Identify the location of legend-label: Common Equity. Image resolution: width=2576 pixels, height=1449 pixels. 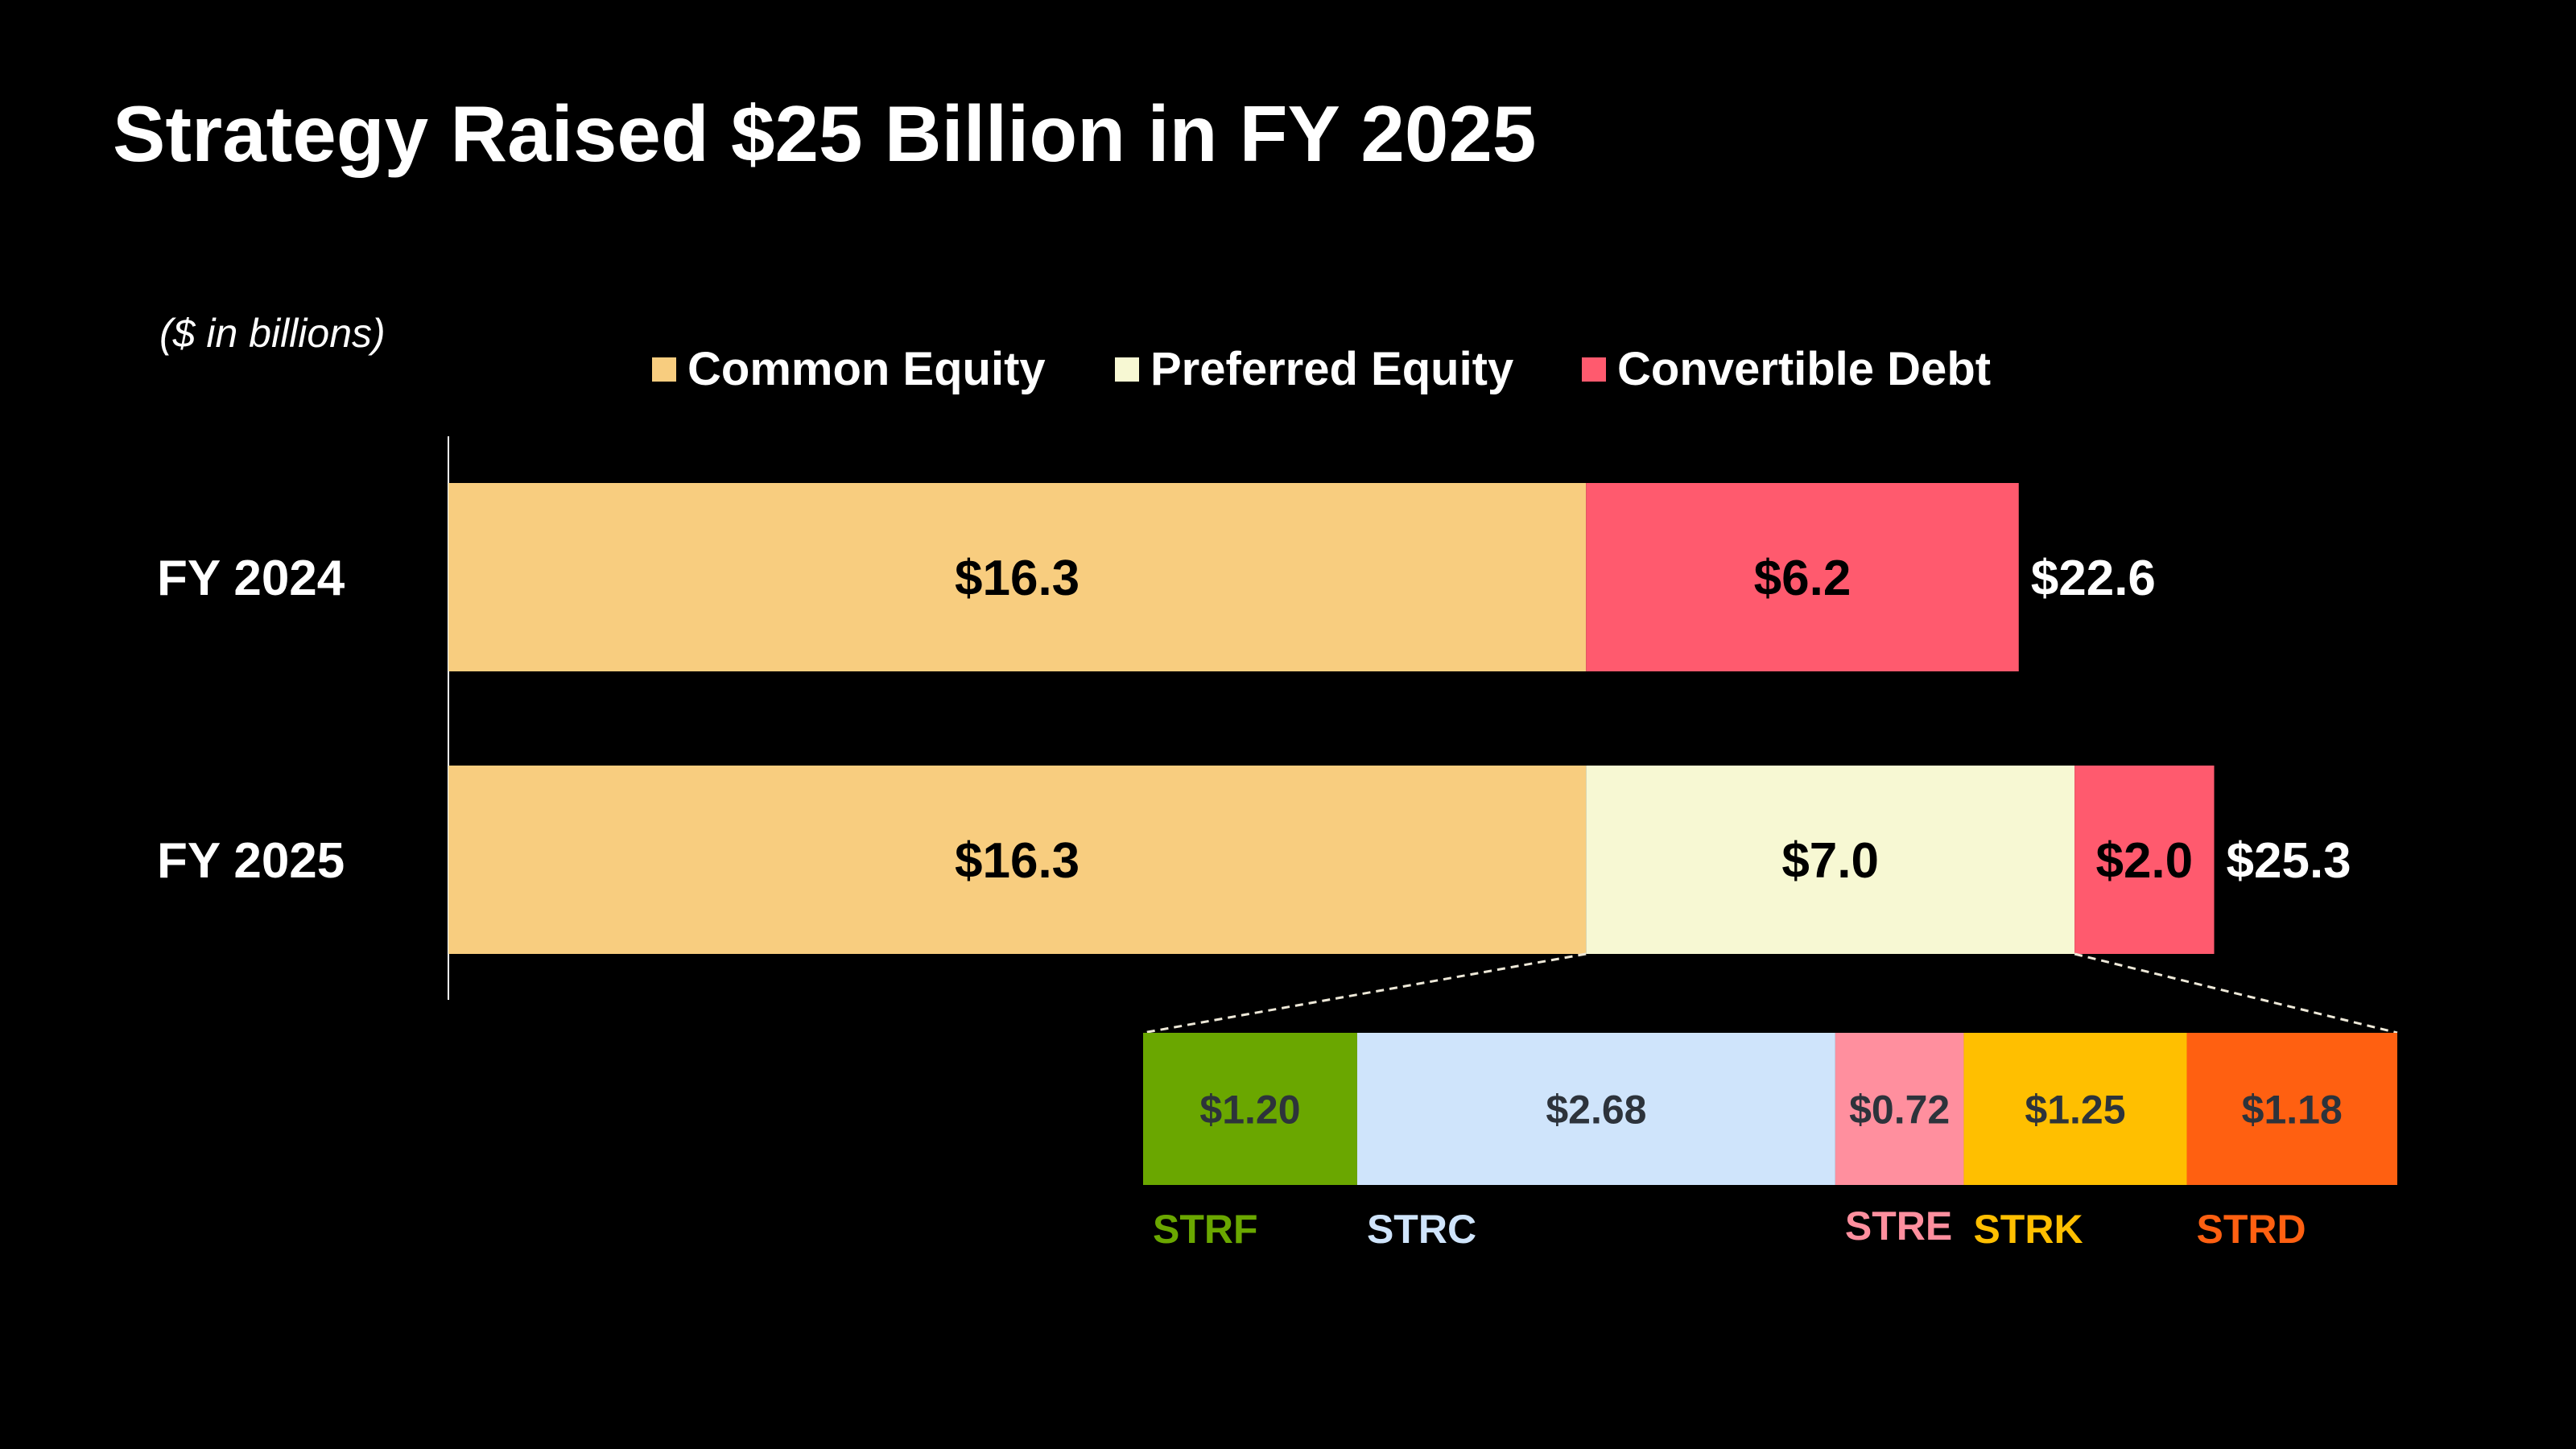
(866, 369).